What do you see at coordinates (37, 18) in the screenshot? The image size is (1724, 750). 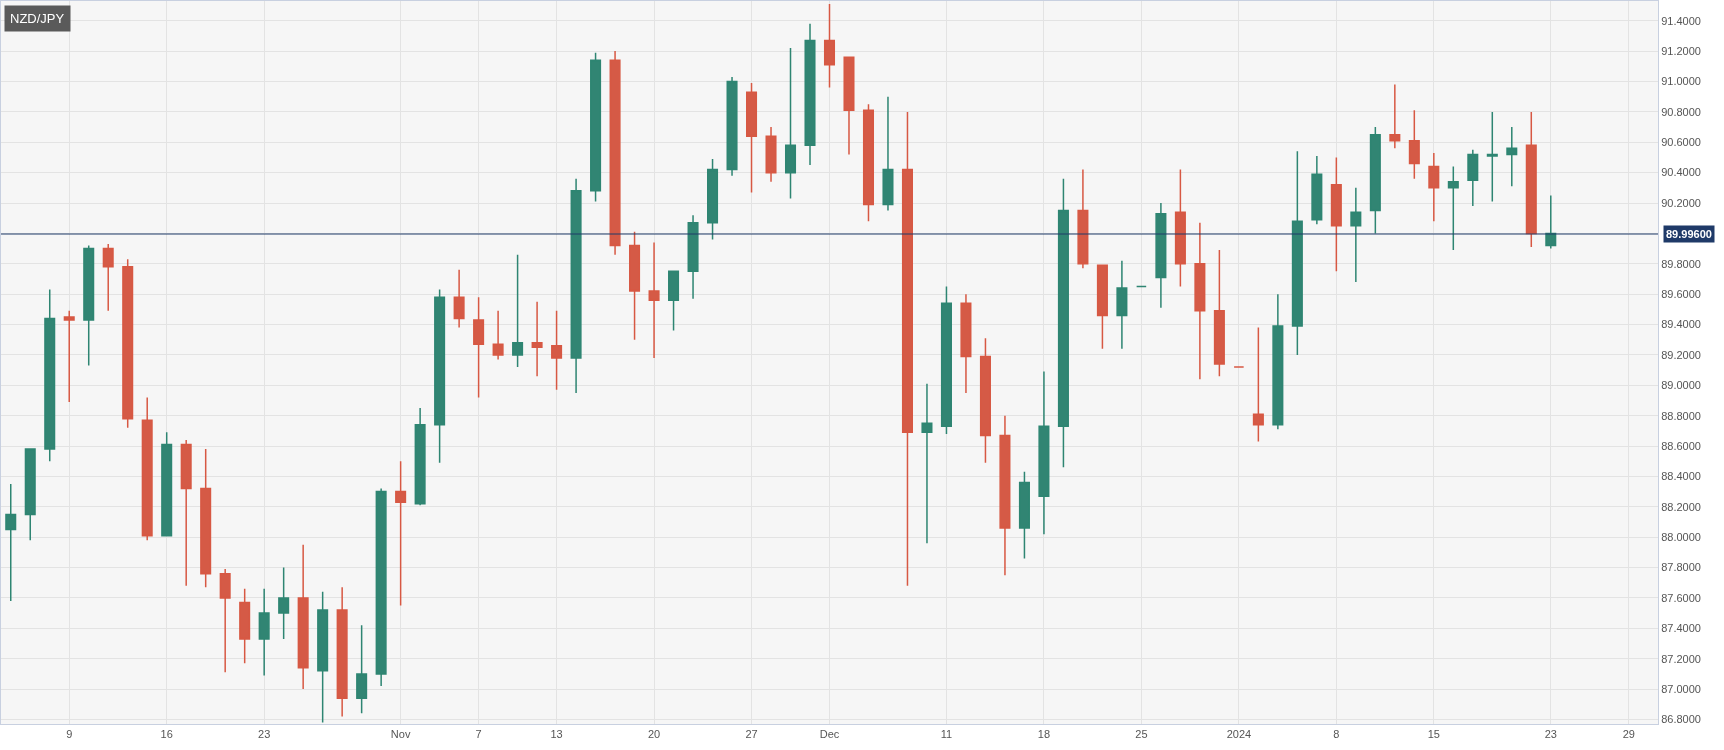 I see `text: NZD/JPY` at bounding box center [37, 18].